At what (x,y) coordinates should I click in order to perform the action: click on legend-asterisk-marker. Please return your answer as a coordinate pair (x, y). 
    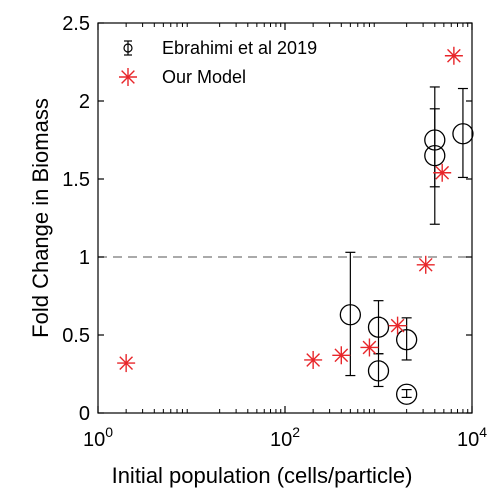
    Looking at the image, I should click on (128, 77).